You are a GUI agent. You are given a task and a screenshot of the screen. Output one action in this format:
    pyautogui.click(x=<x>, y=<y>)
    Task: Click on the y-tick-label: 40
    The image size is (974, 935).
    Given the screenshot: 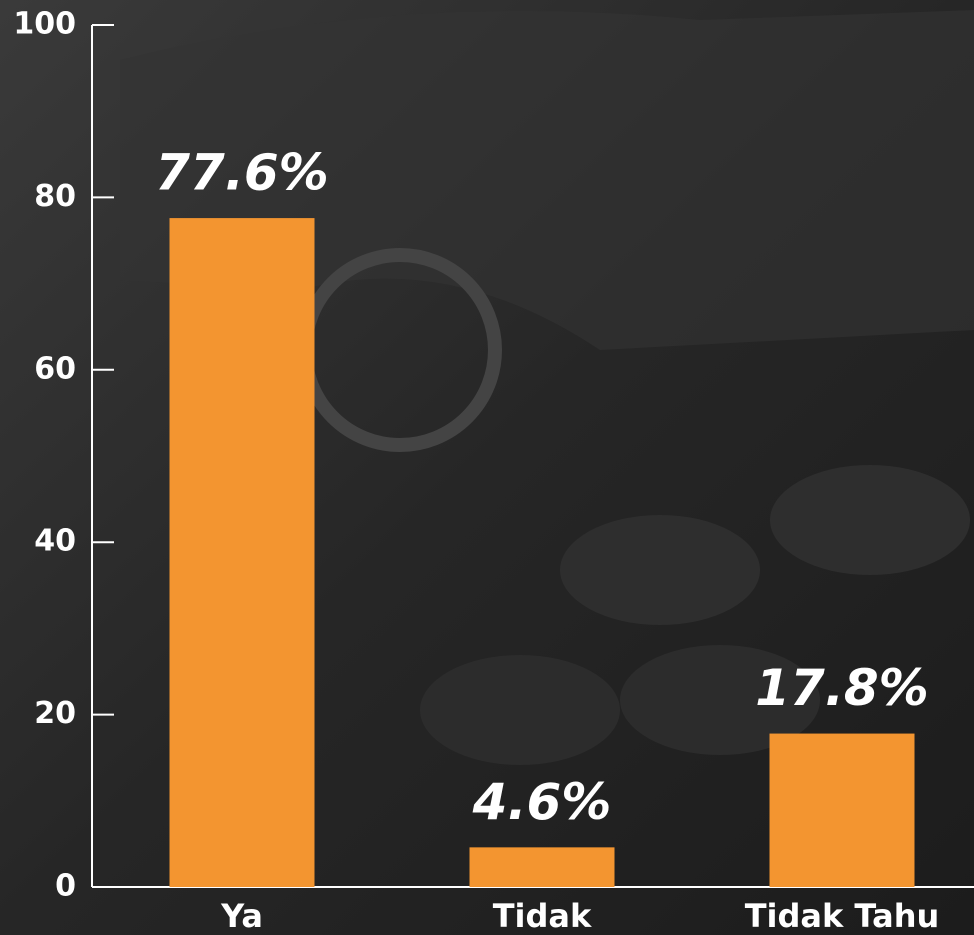 What is the action you would take?
    pyautogui.click(x=55, y=541)
    